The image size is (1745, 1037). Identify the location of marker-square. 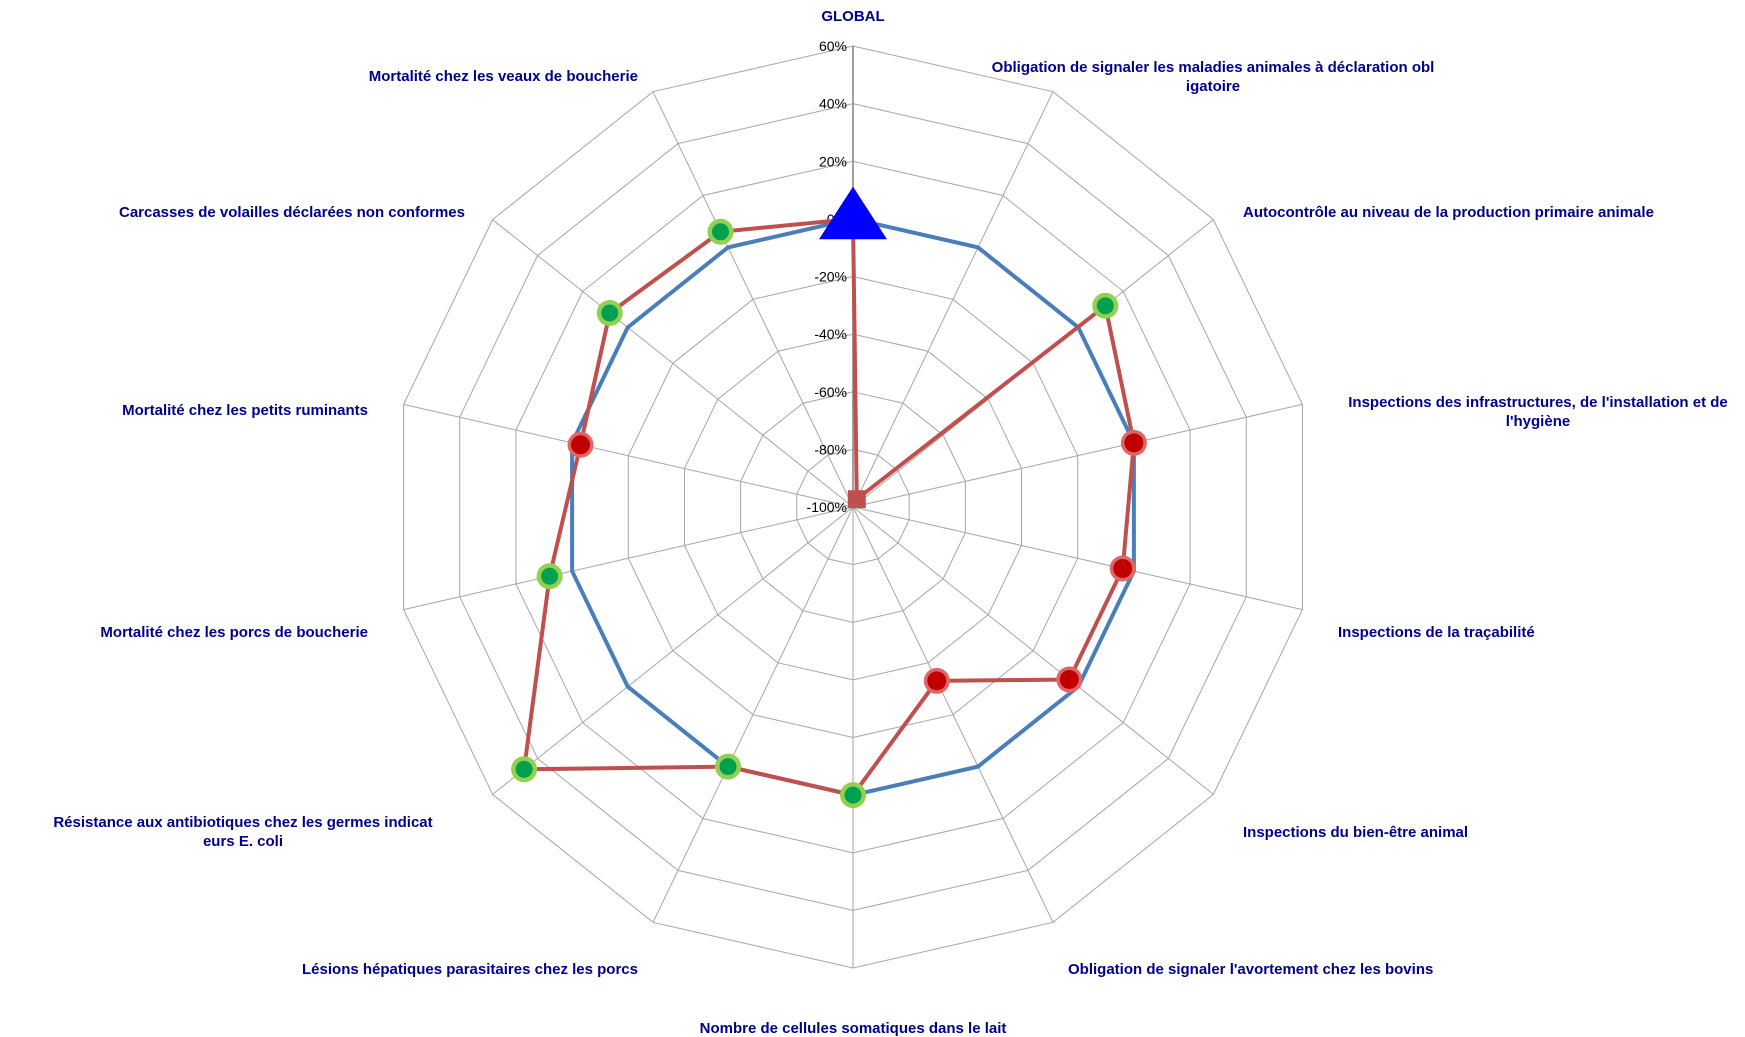
(856, 499).